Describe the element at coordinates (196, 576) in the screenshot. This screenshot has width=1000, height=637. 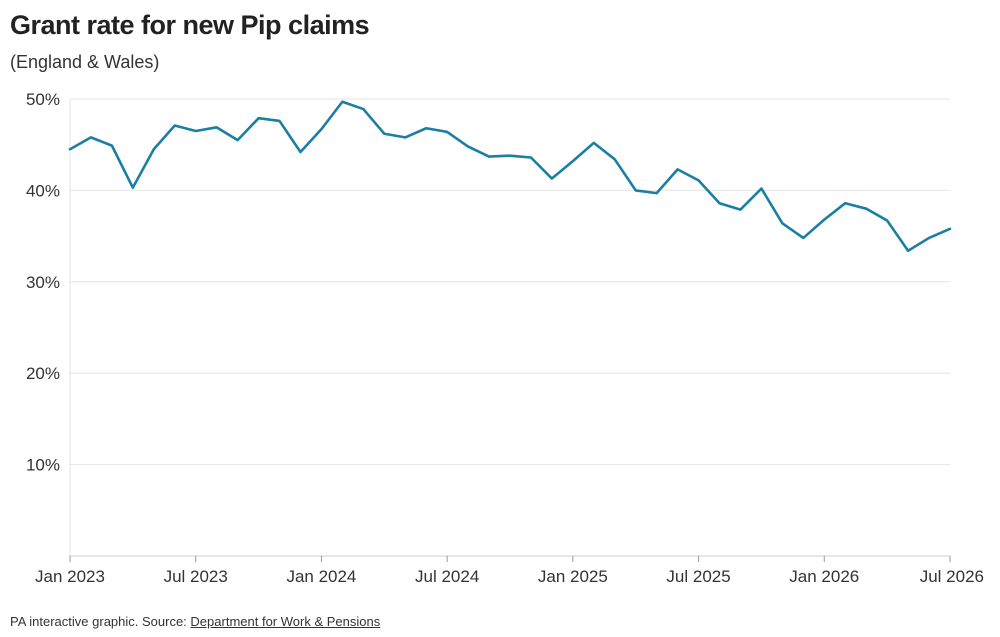
I see `x-tick-label: Jul 2023` at that location.